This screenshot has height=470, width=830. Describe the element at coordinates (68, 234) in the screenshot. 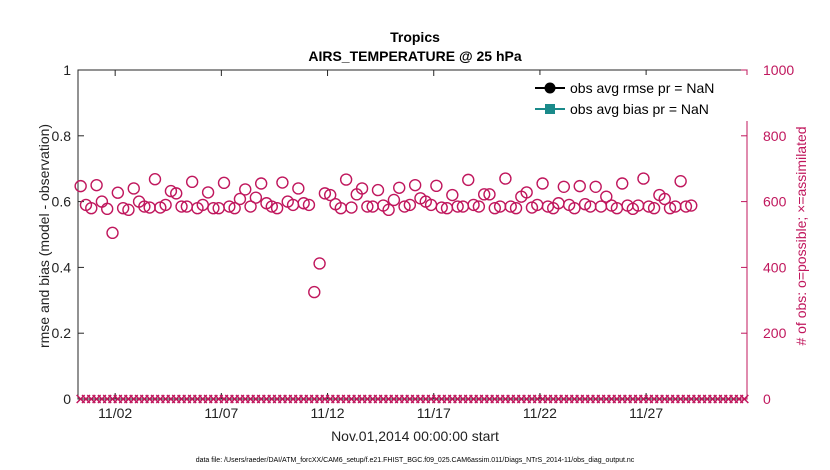

I see `y-axis-left: 0 0.2 0.4 0.6 0.8 1` at that location.